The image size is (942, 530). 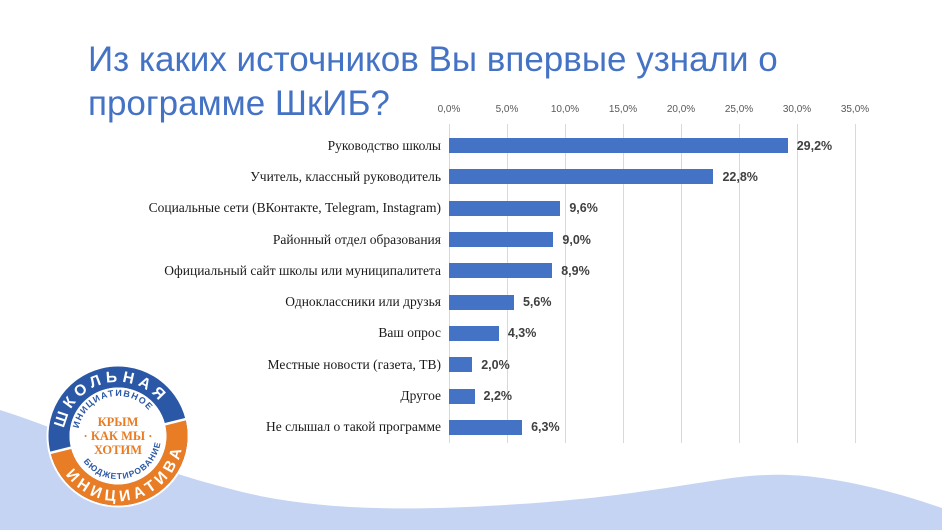 I want to click on value-label: 4,3%, so click(x=522, y=333).